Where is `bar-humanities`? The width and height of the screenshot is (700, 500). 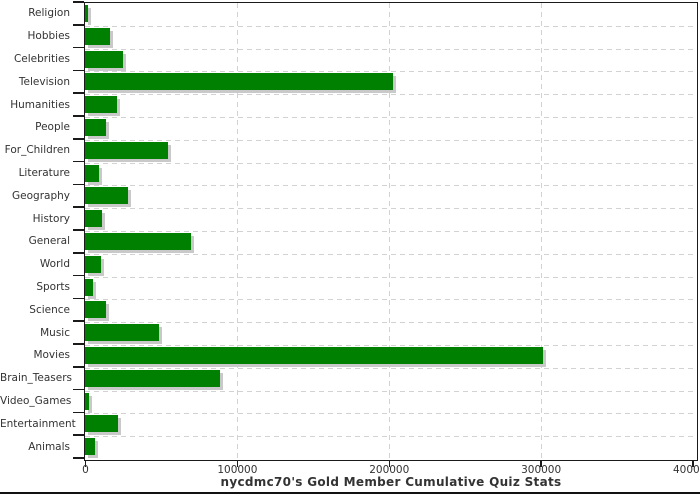 bar-humanities is located at coordinates (101, 105).